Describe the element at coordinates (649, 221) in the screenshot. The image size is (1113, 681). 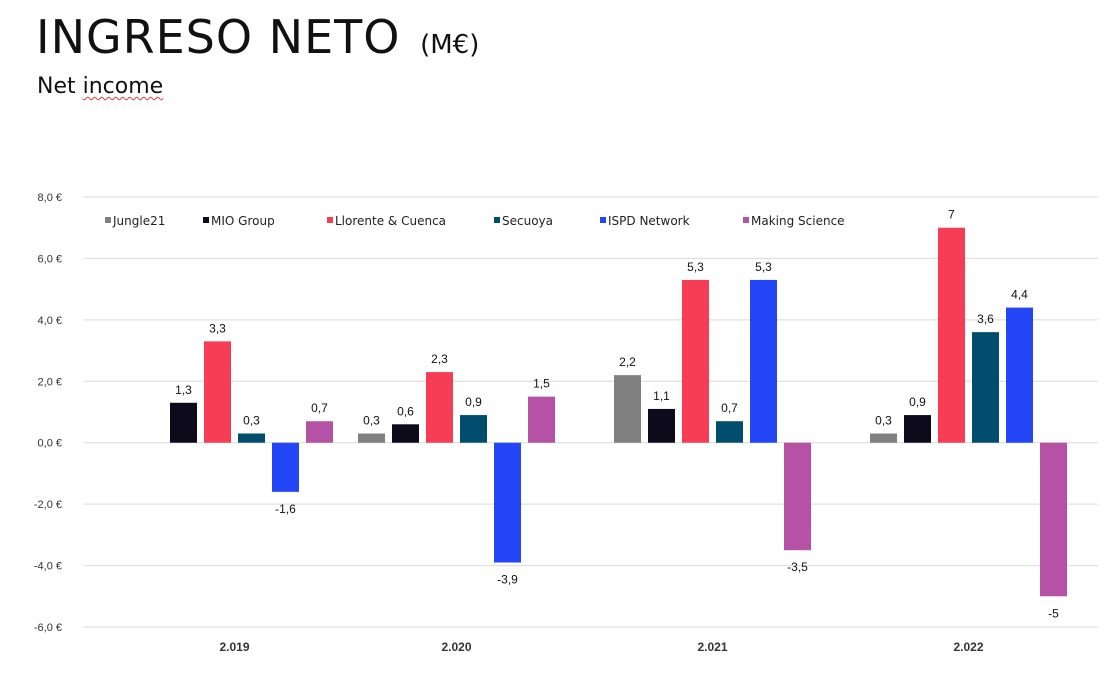
I see `legend-label: ISPD Network` at that location.